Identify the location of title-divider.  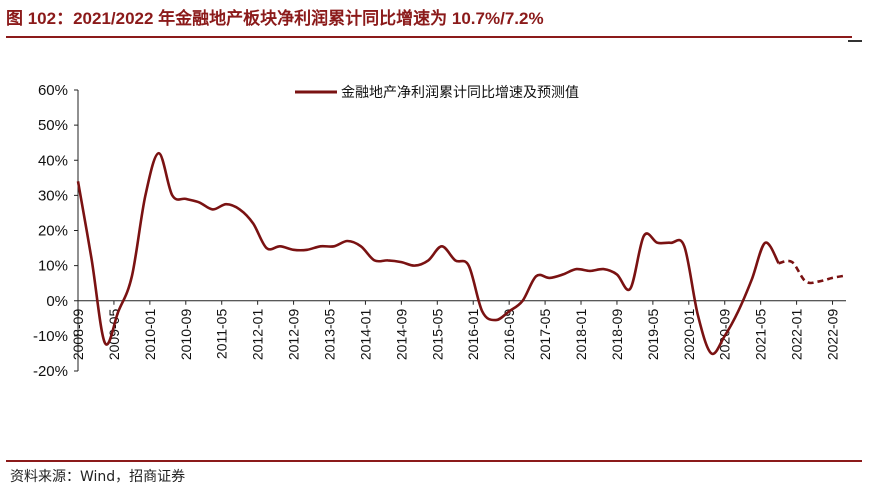
(429, 37).